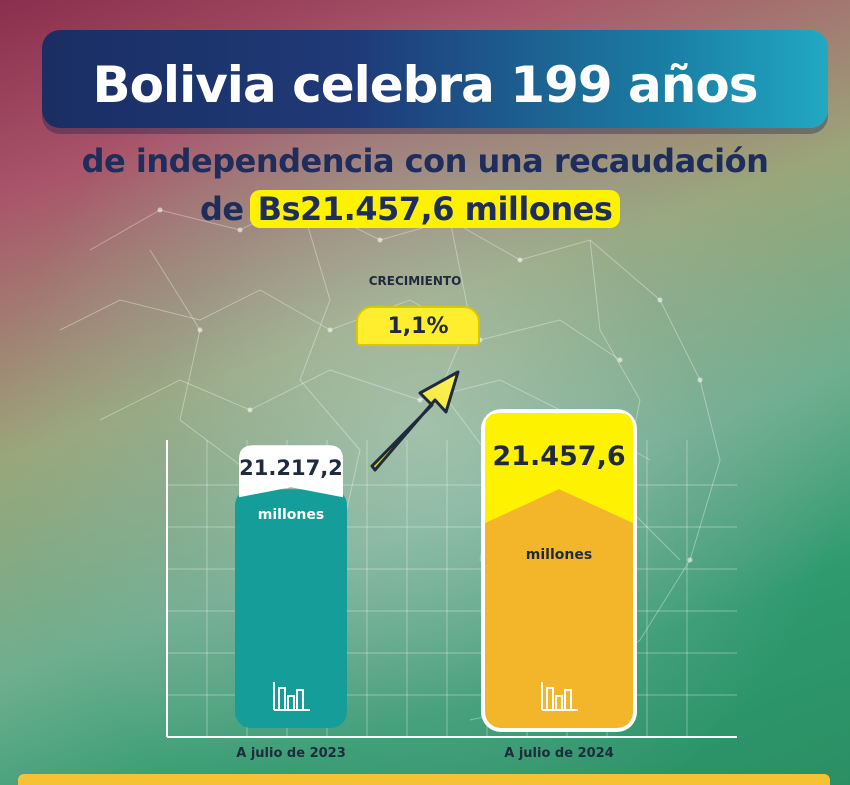 The image size is (850, 785). What do you see at coordinates (424, 779) in the screenshot?
I see `bottom-accent-bar` at bounding box center [424, 779].